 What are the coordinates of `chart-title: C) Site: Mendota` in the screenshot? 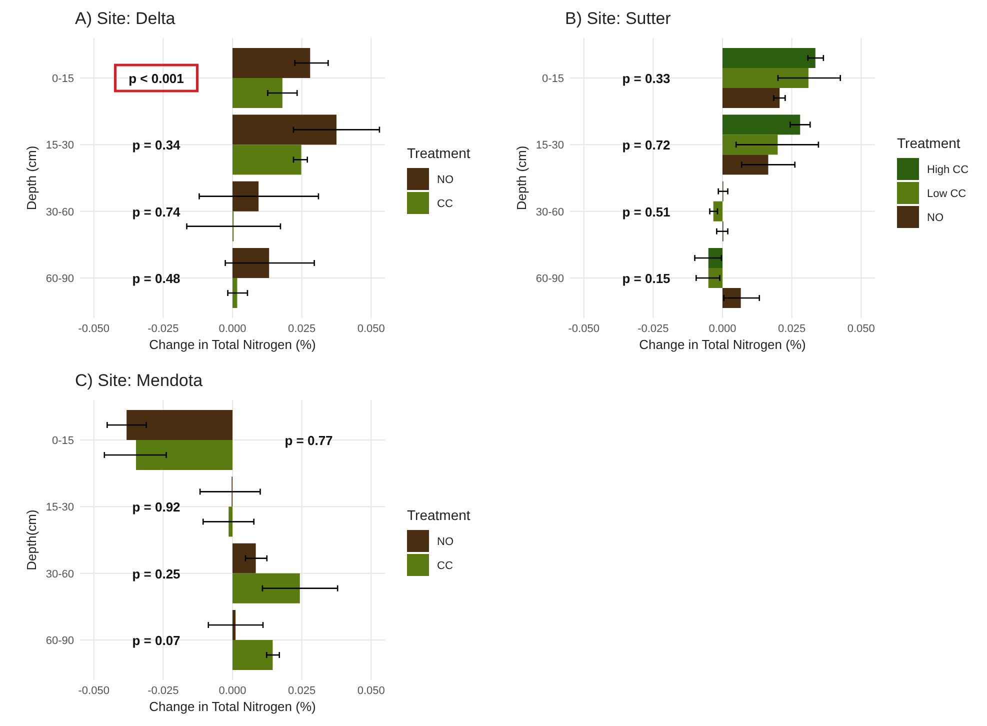 It's located at (139, 380).